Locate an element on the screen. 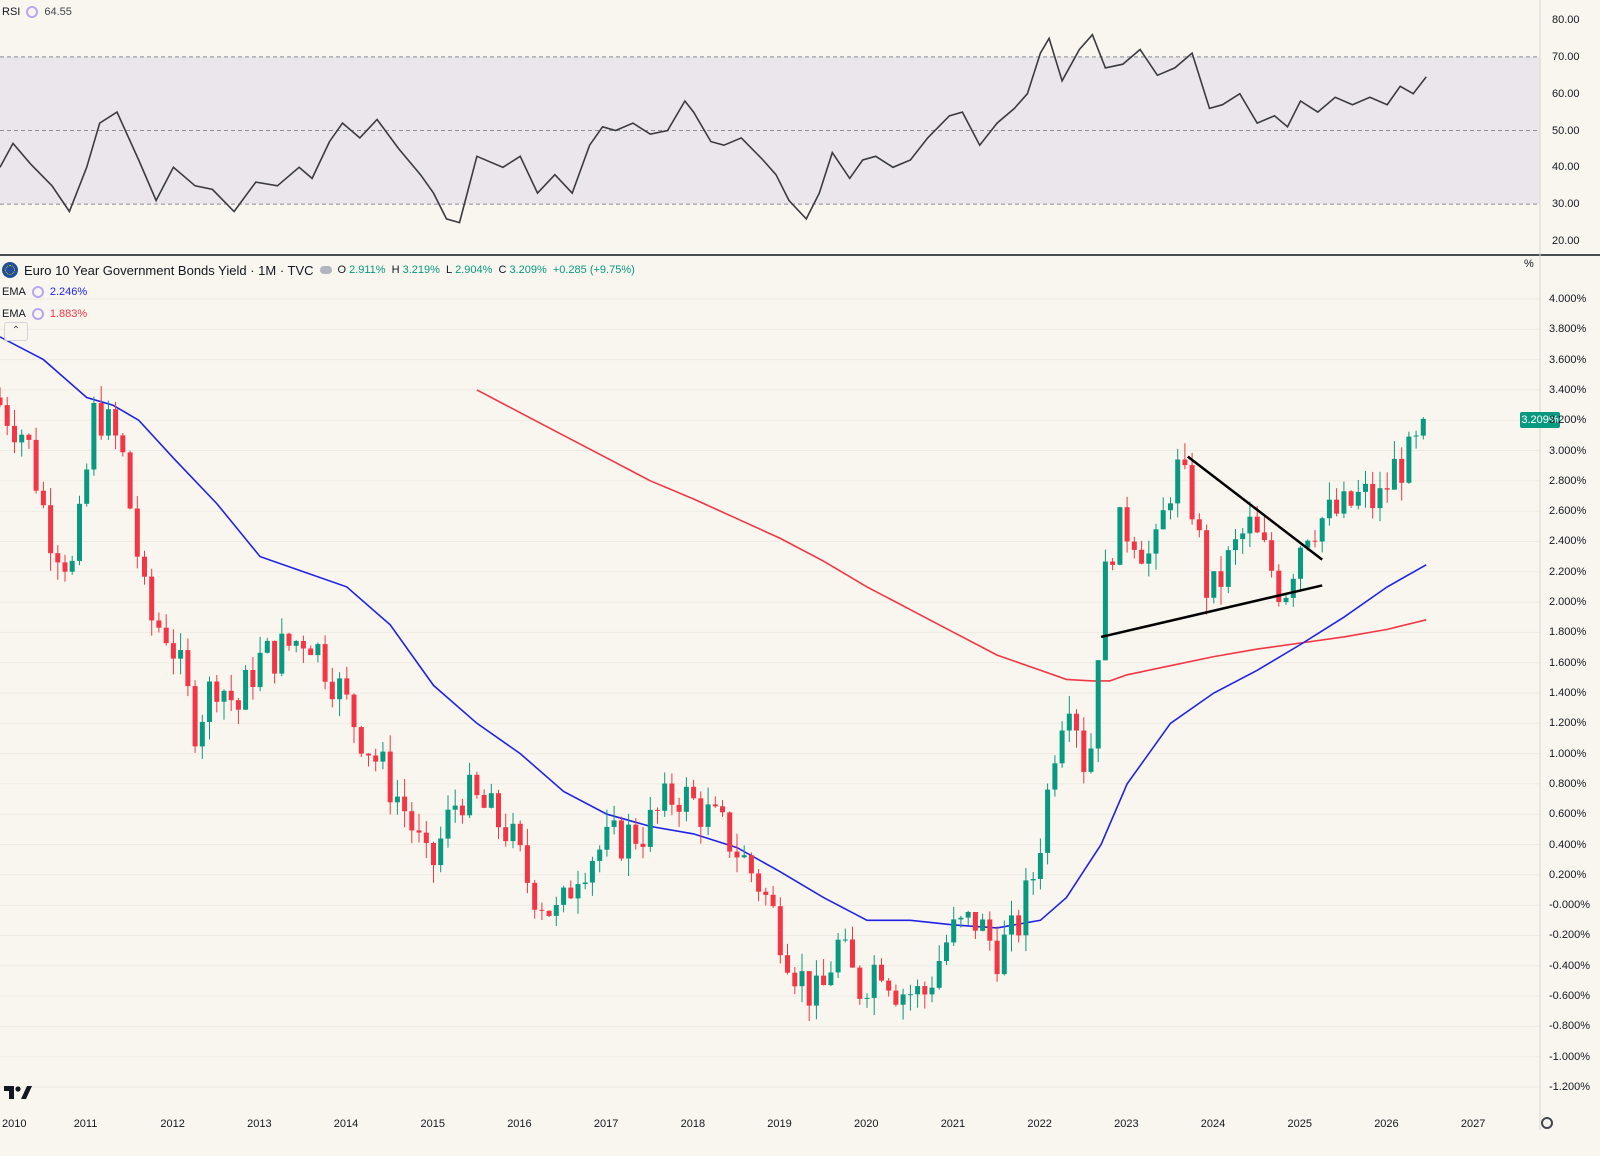 This screenshot has width=1600, height=1156. price-tick-label: 3.200% is located at coordinates (1568, 420).